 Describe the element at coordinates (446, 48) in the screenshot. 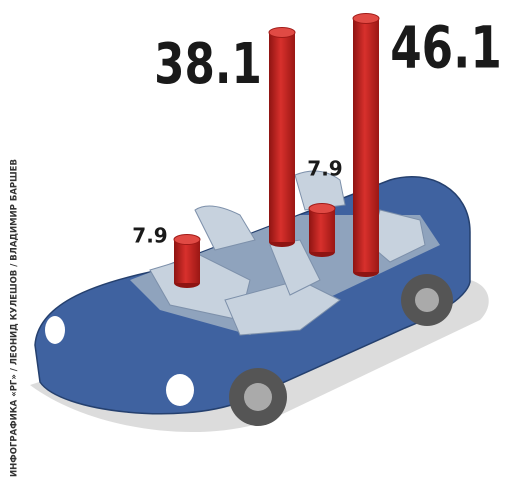

I see `value-label: 46.1` at that location.